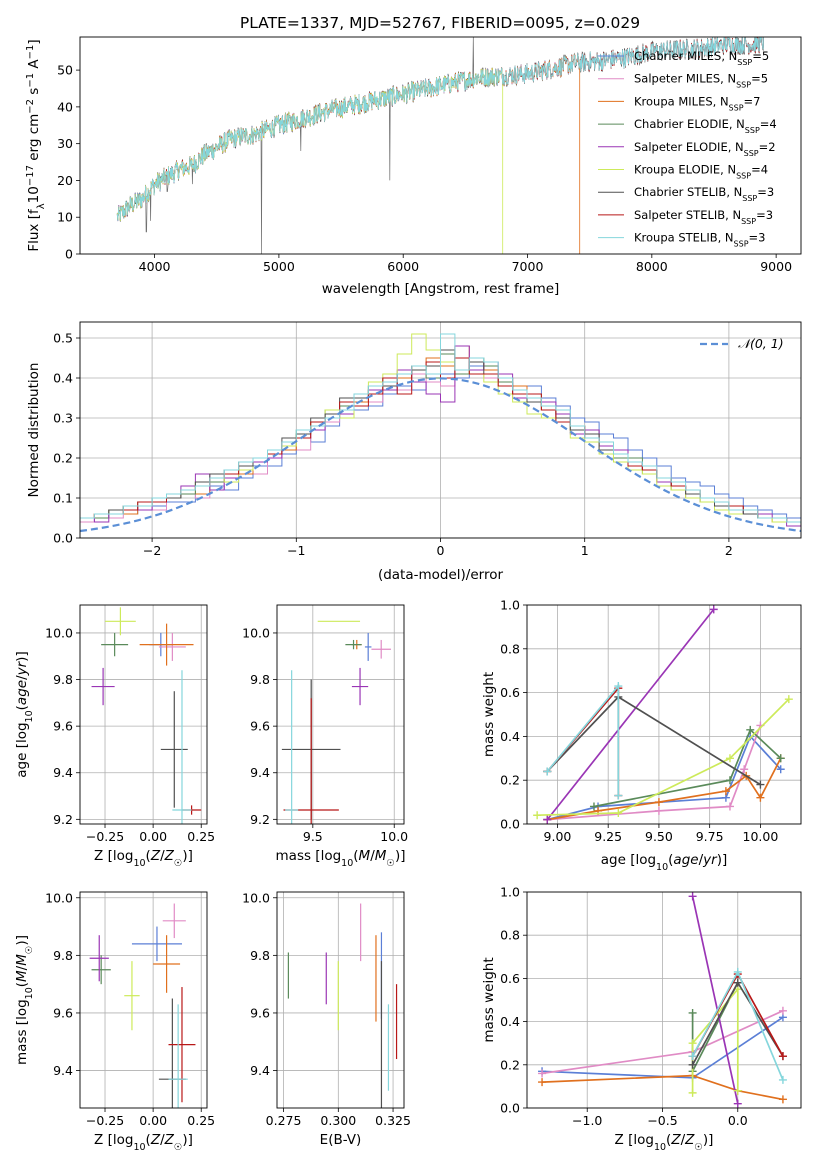  What do you see at coordinates (340, 714) in the screenshot?
I see `plot-area-age-vs-mass` at bounding box center [340, 714].